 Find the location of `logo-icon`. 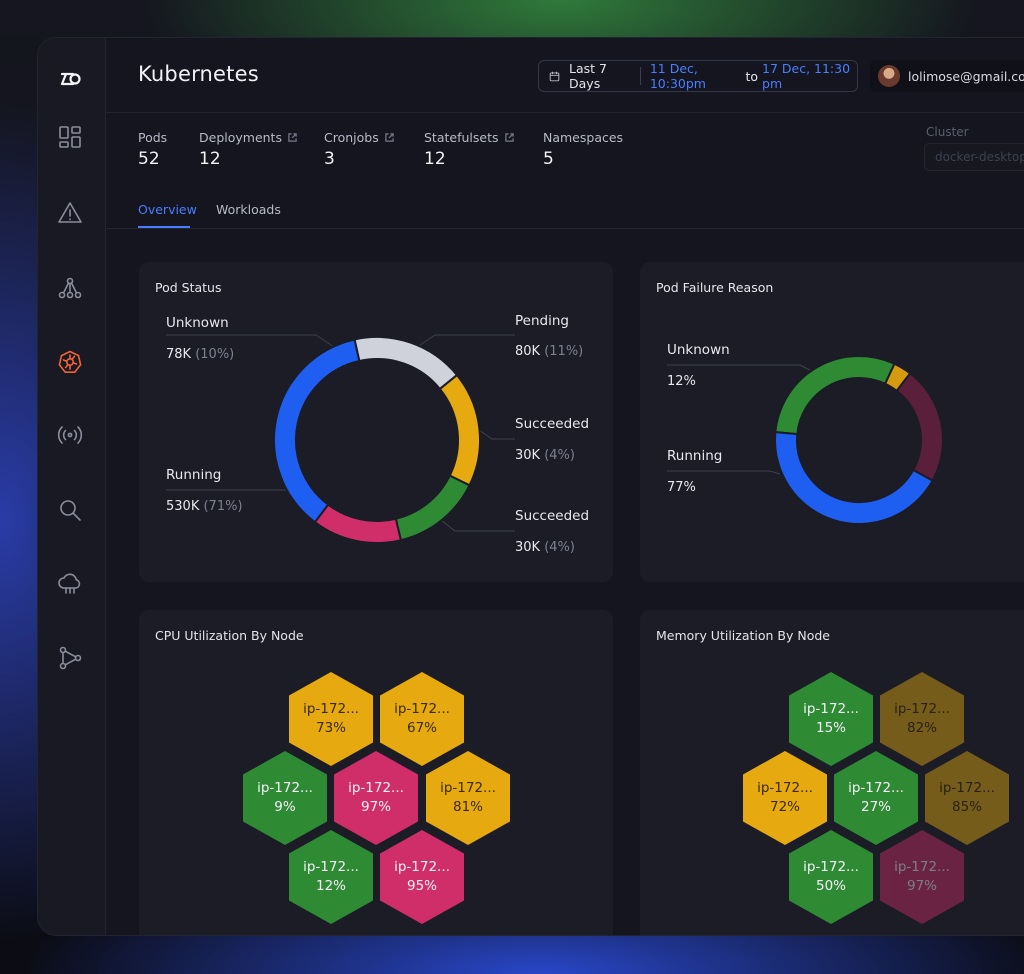

logo-icon is located at coordinates (70, 79).